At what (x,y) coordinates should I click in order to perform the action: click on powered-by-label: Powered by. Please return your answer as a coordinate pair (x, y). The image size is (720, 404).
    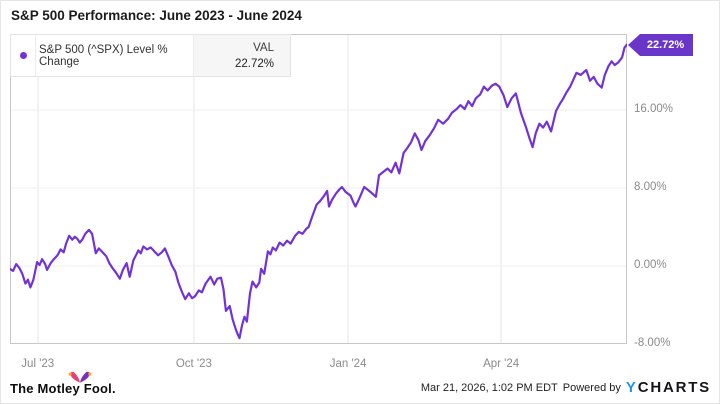
    Looking at the image, I should click on (591, 387).